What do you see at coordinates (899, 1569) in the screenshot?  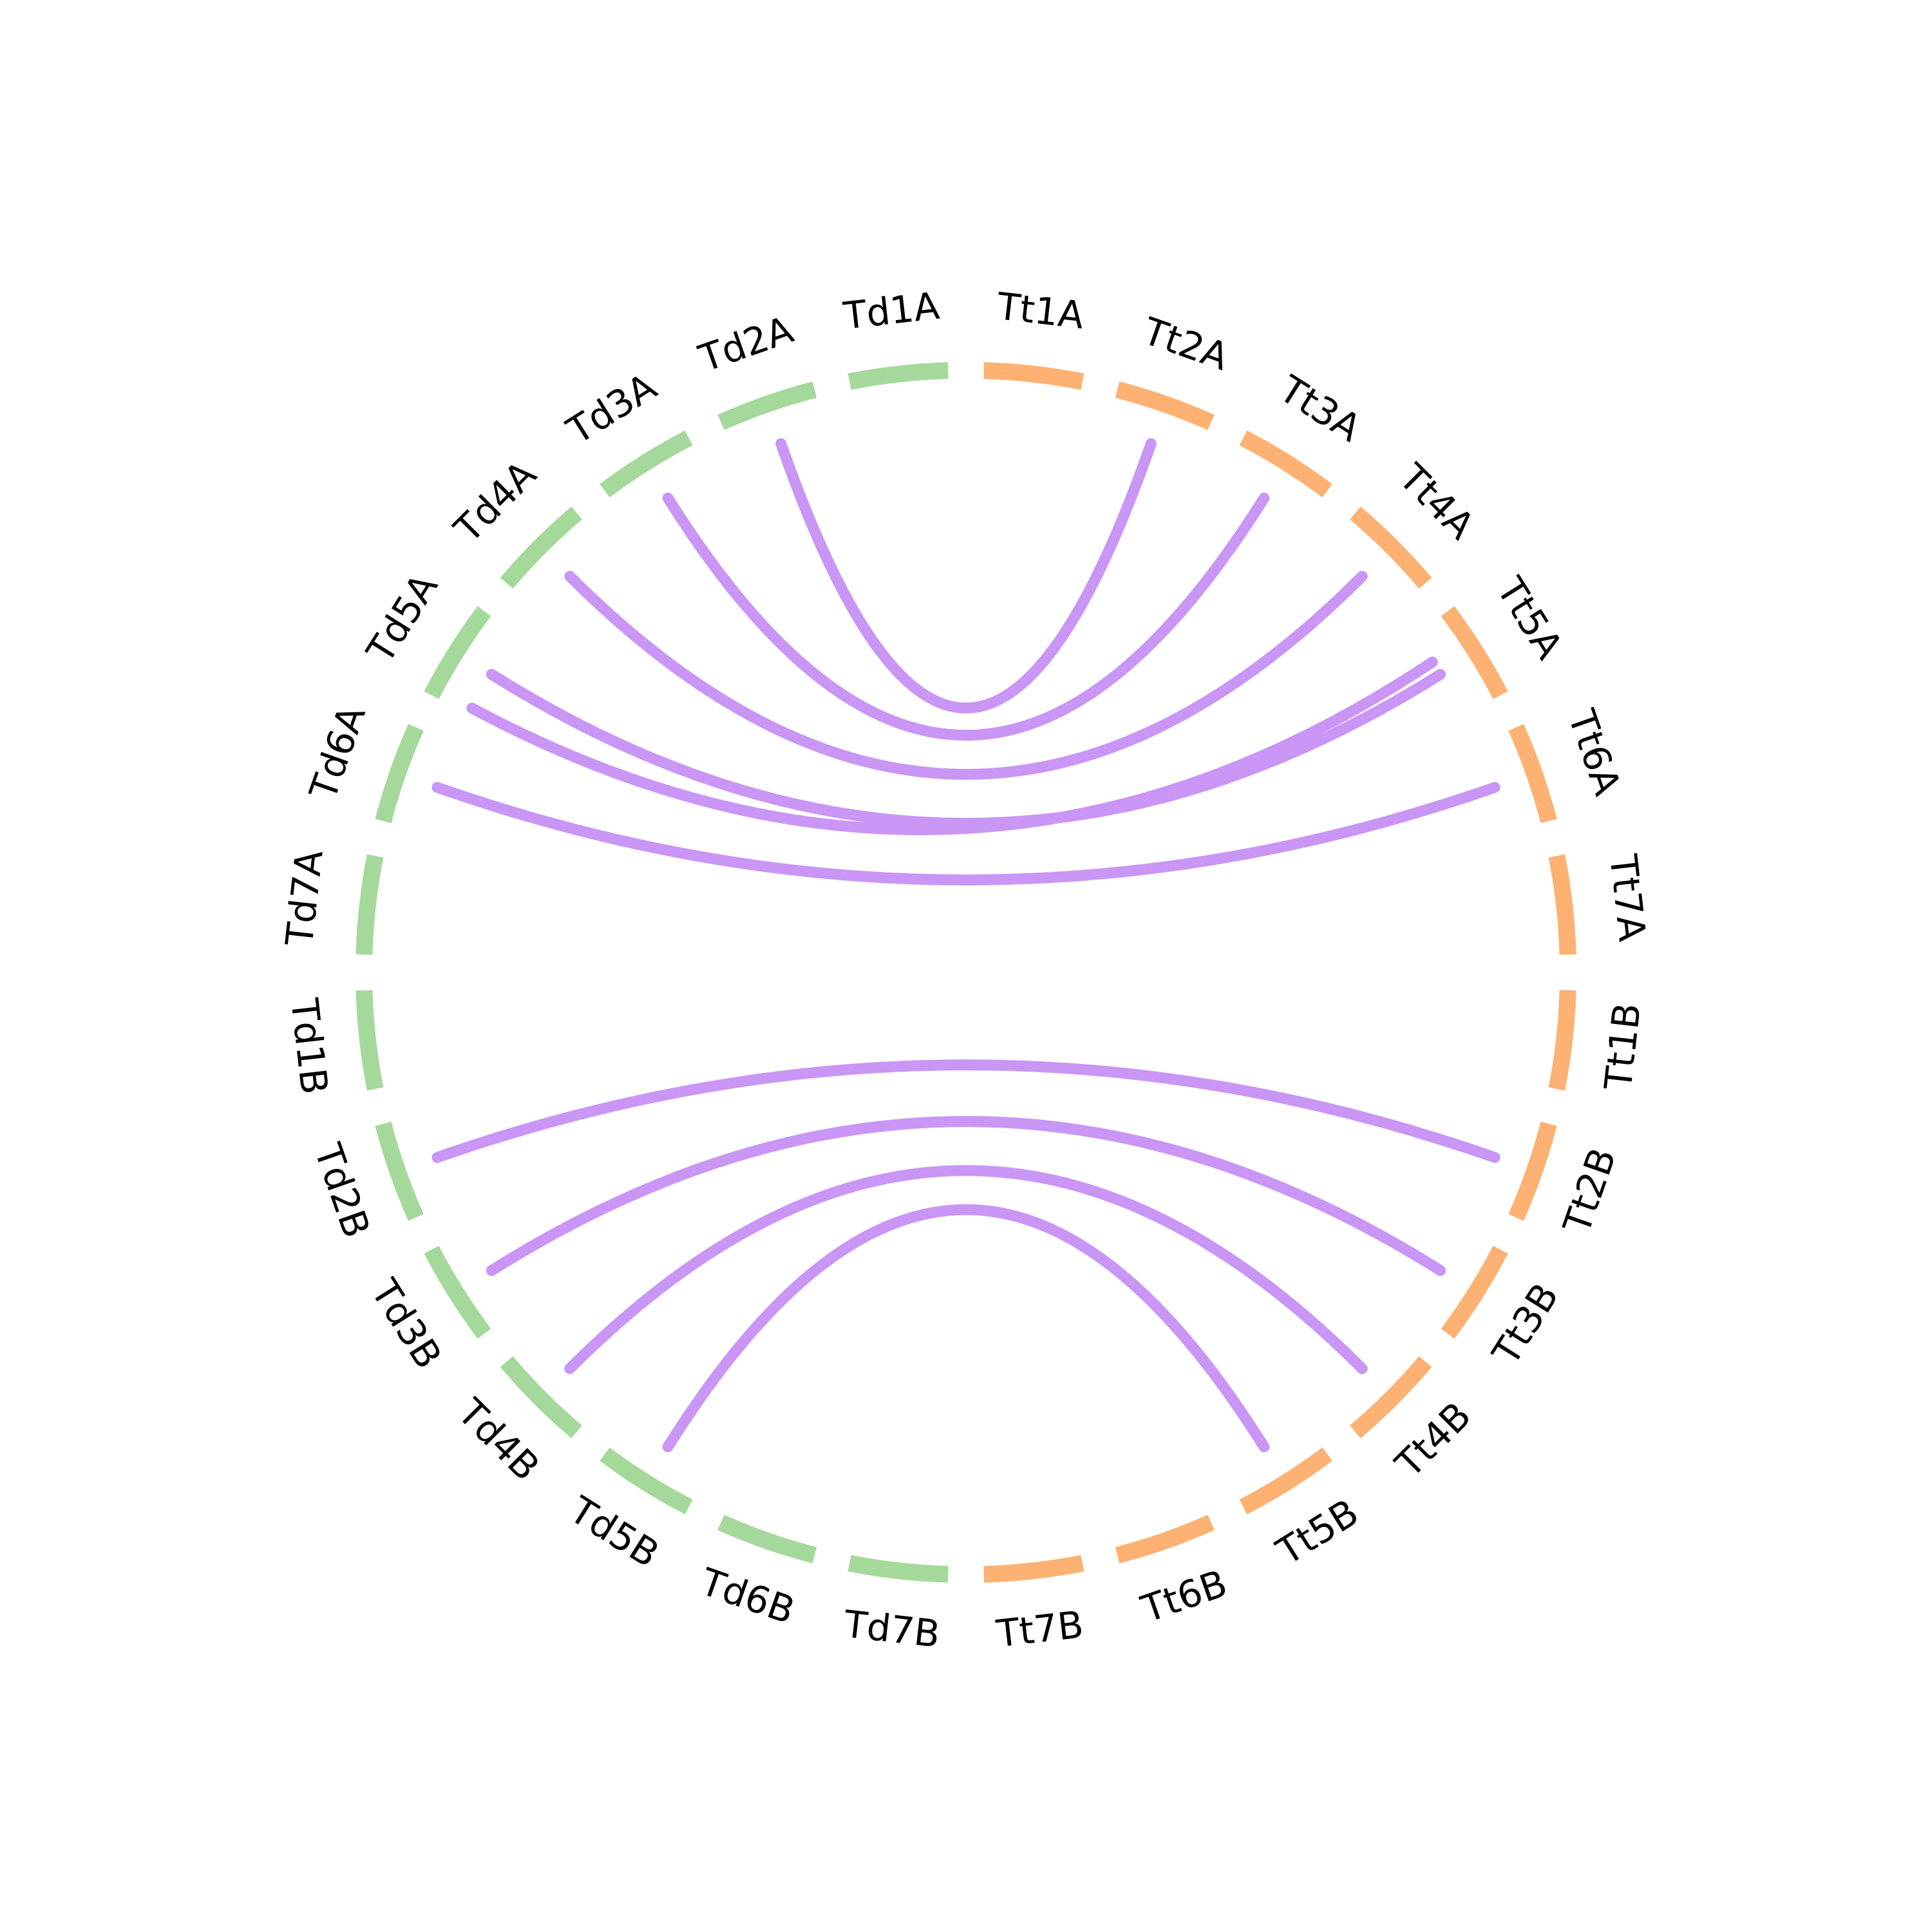 I see `segment-arc-td7b` at bounding box center [899, 1569].